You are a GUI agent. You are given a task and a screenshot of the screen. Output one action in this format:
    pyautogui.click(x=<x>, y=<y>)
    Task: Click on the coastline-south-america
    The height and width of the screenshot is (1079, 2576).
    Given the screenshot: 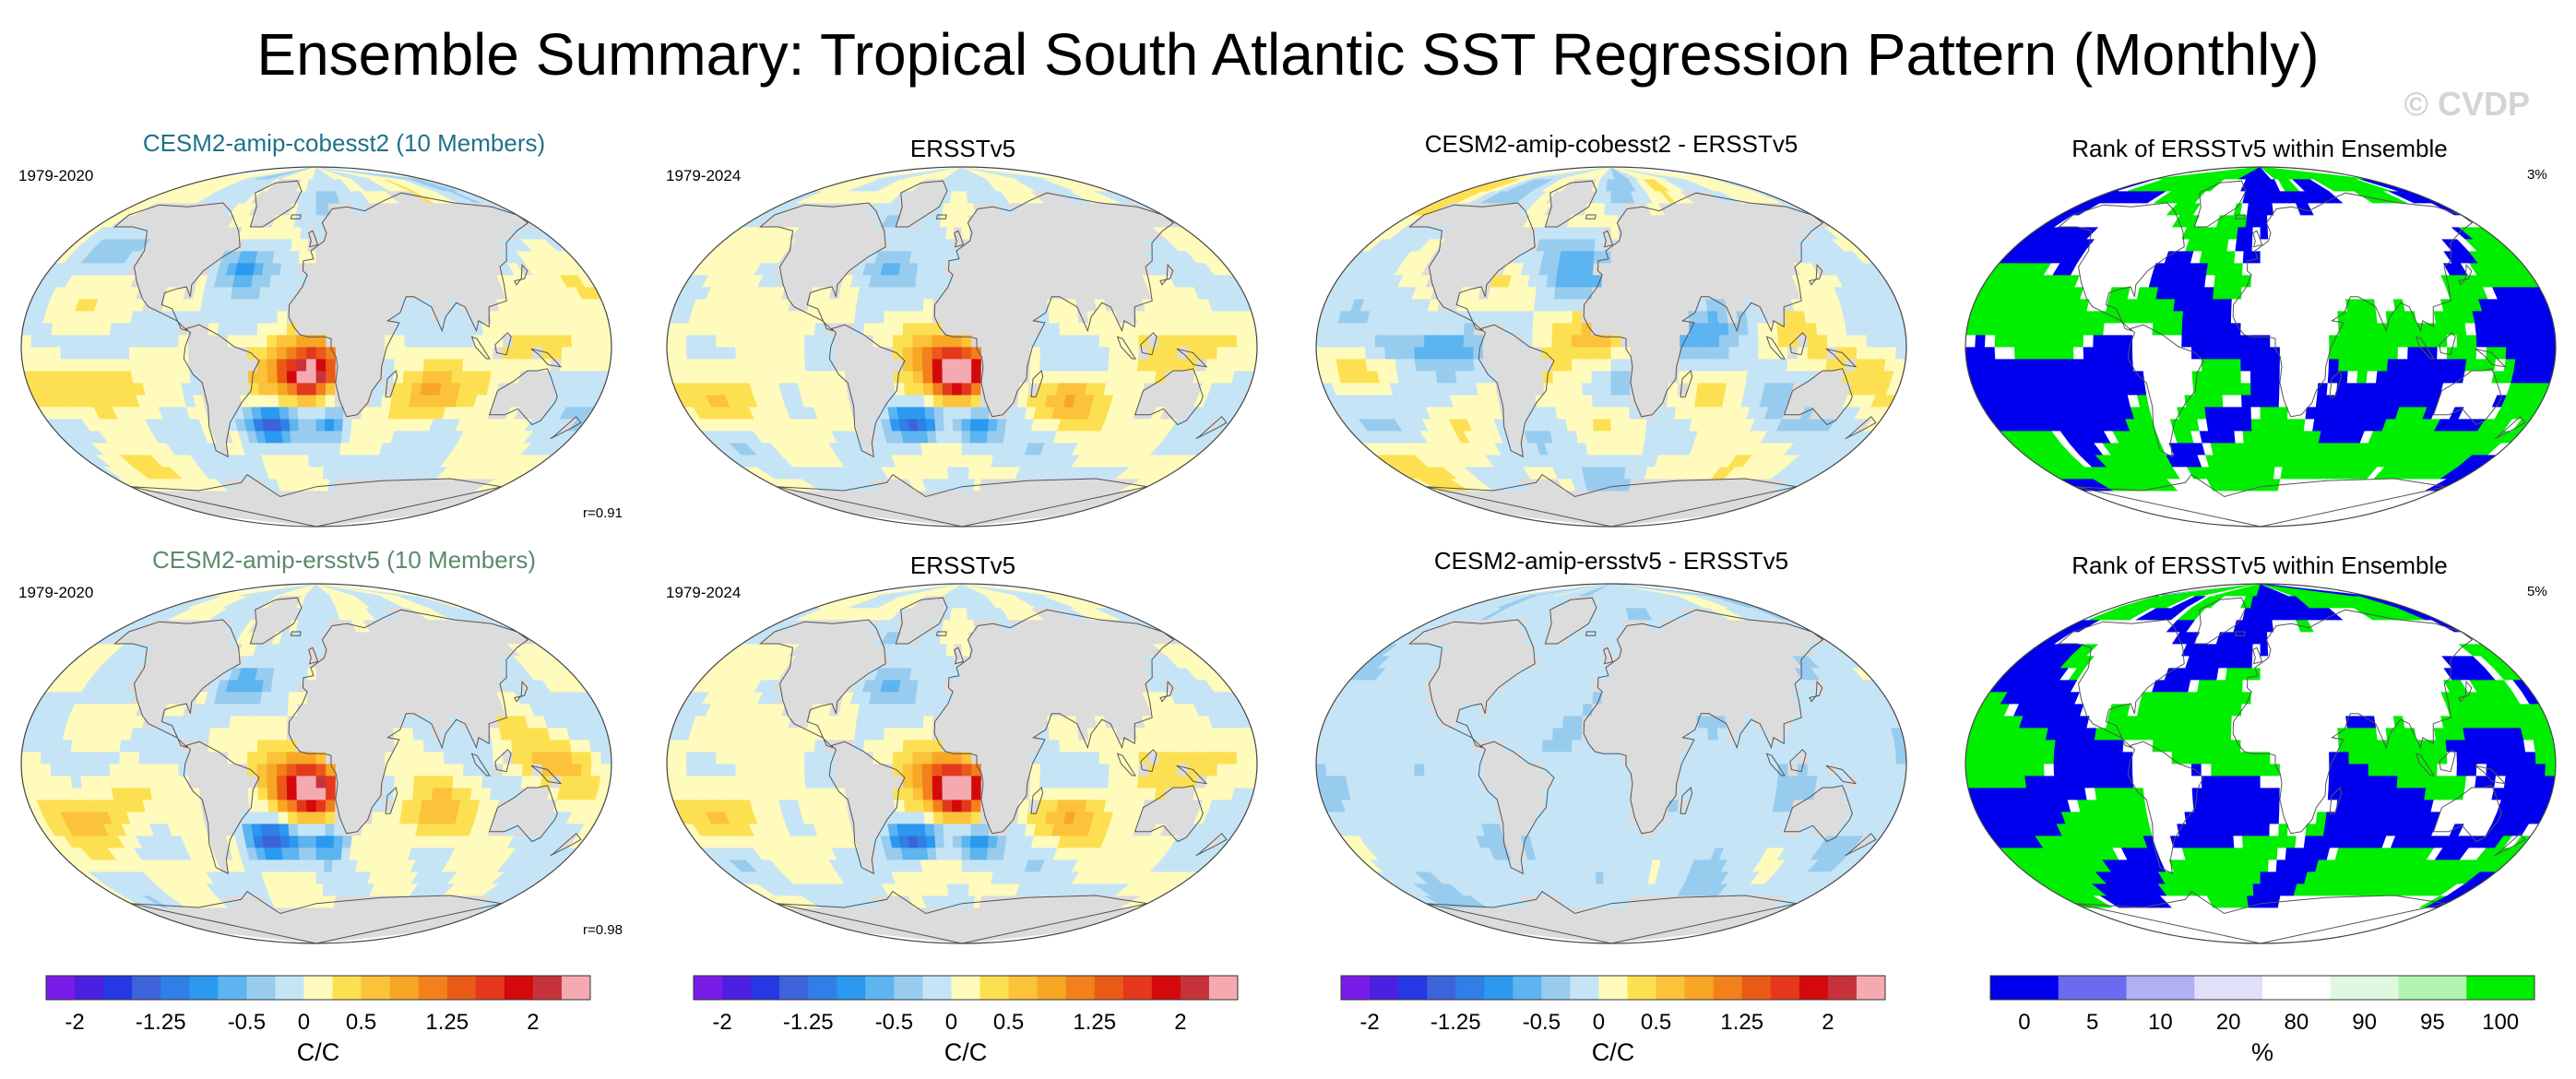 What is the action you would take?
    pyautogui.click(x=221, y=391)
    